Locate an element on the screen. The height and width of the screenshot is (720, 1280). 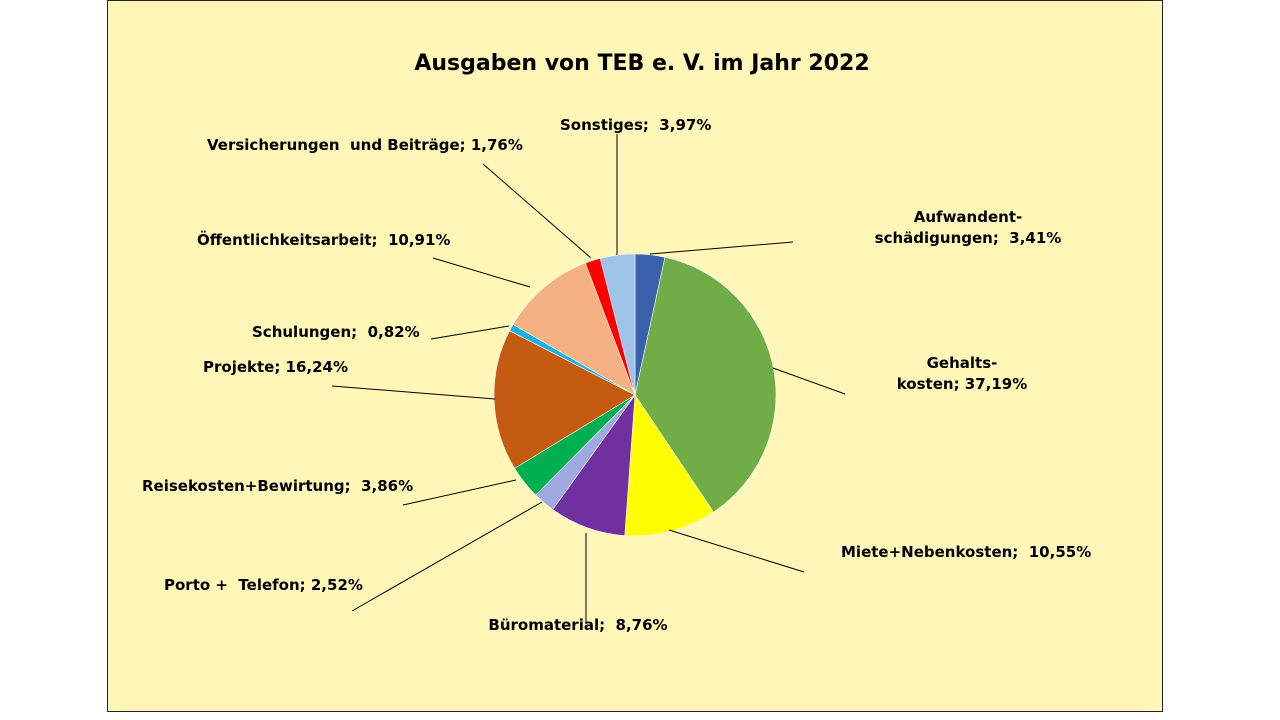
data-label-line: Reisekosten+Bewirtung; 3,86% is located at coordinates (277, 486).